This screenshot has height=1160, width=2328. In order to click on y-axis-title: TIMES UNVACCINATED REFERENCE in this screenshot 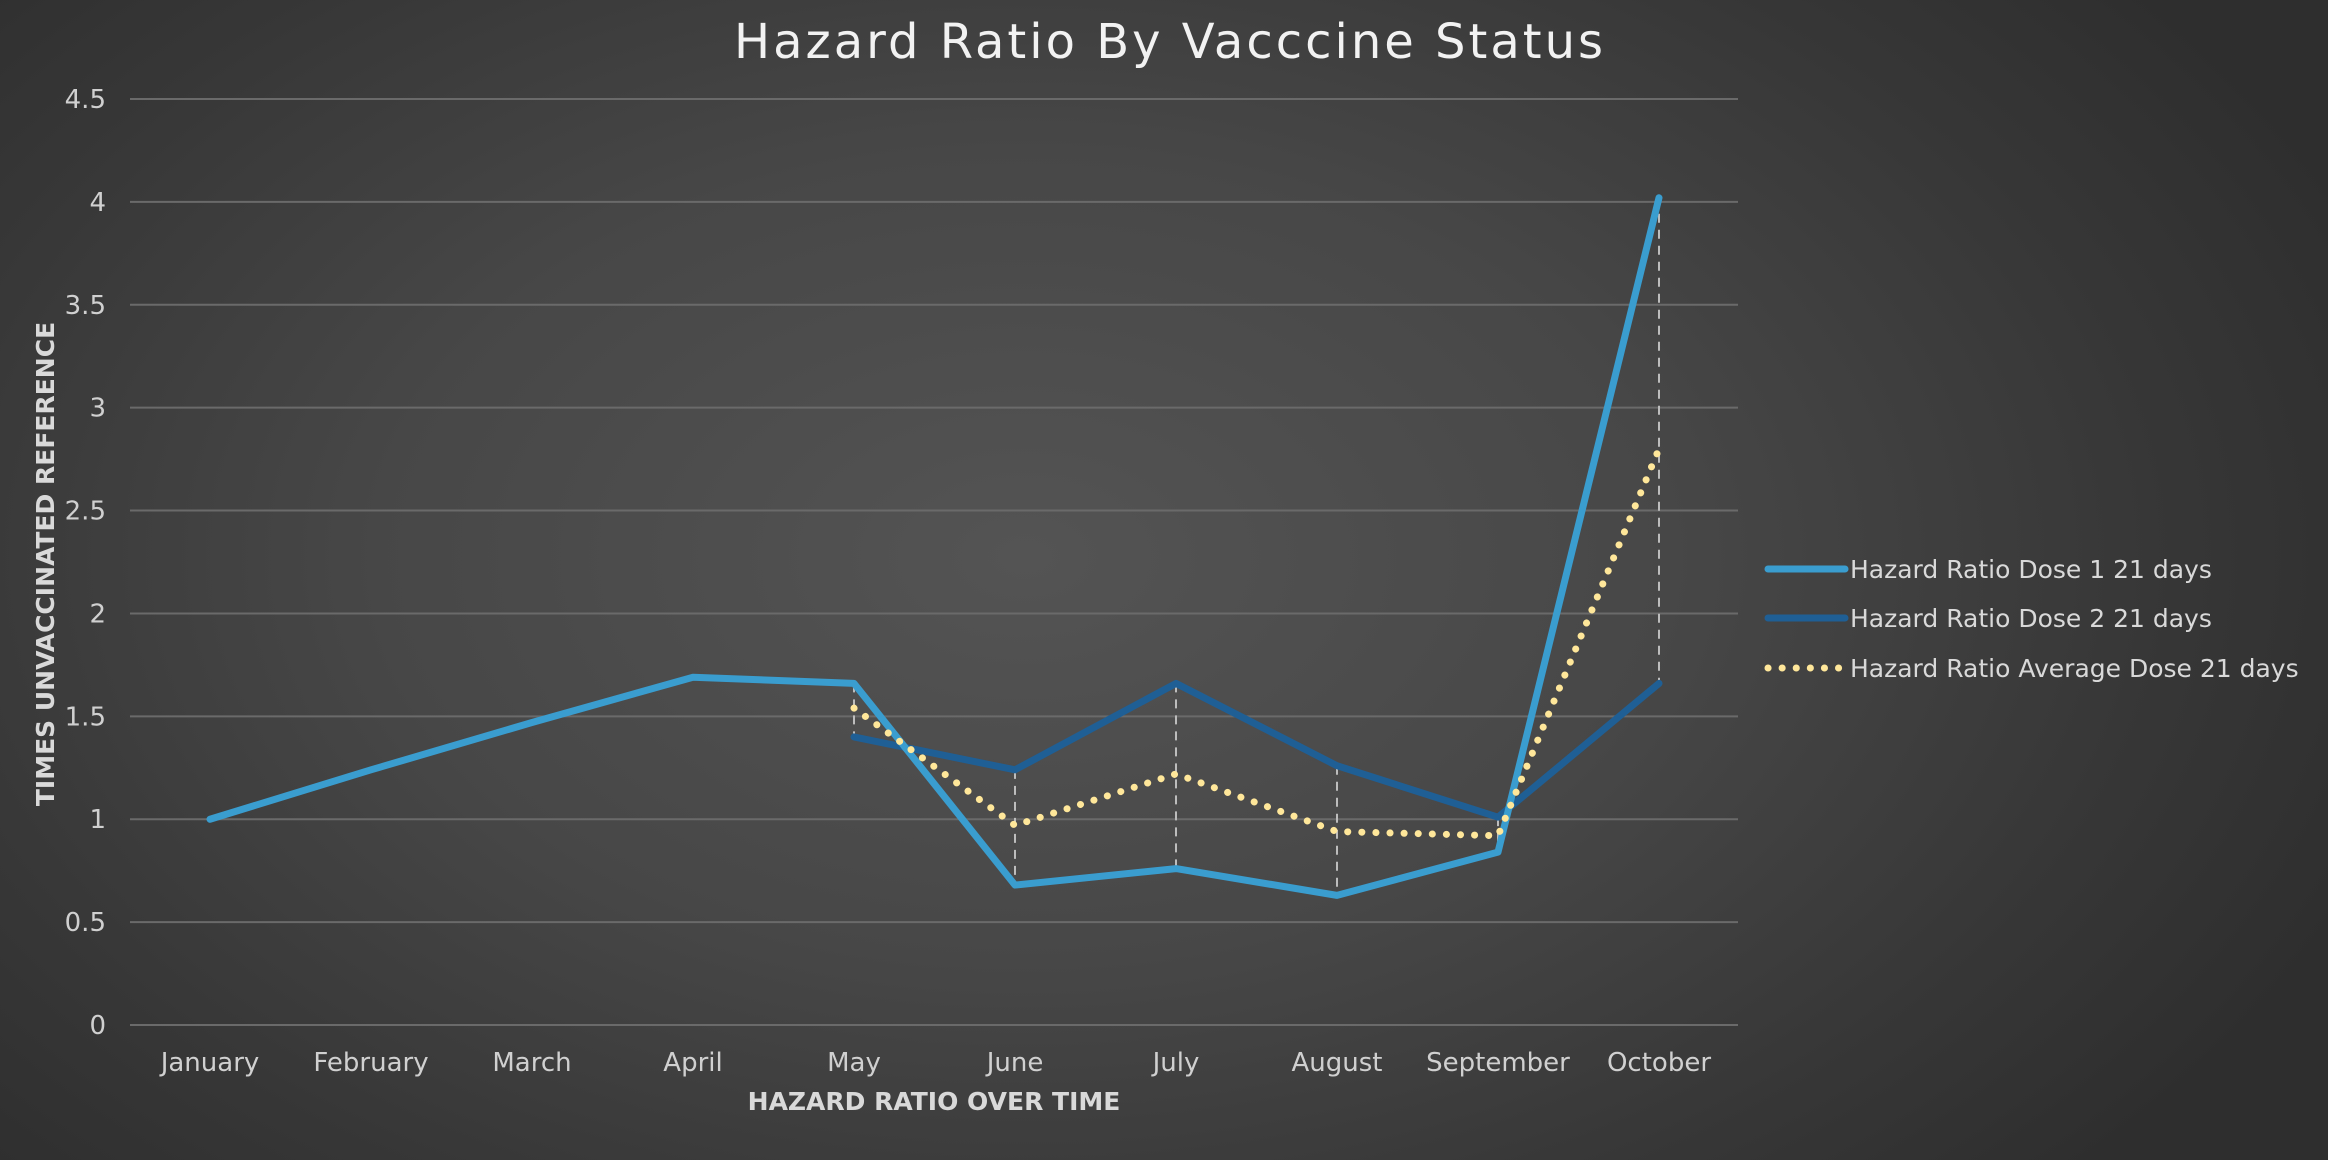, I will do `click(45, 564)`.